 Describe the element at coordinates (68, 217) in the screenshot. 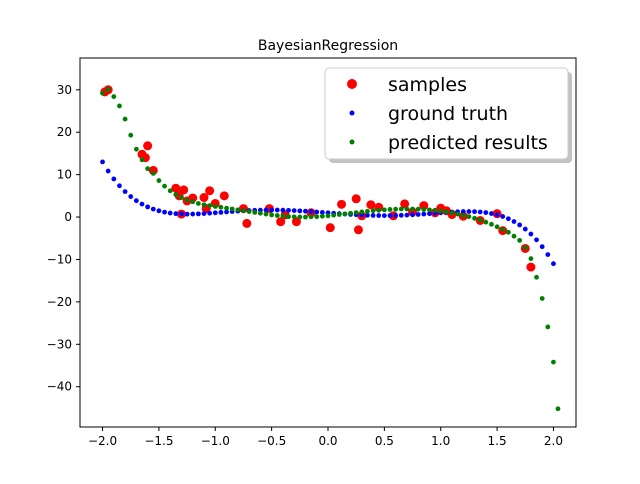

I see `y-tick-label: 0` at that location.